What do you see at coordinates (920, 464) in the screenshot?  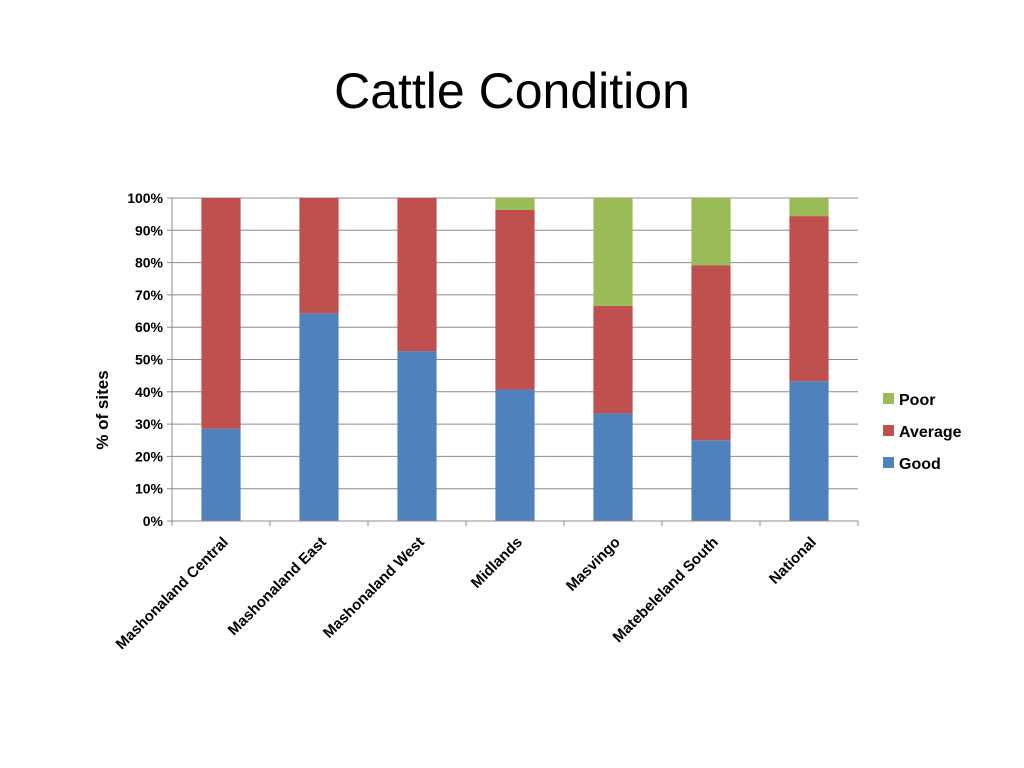 I see `legend-label-good: Good` at bounding box center [920, 464].